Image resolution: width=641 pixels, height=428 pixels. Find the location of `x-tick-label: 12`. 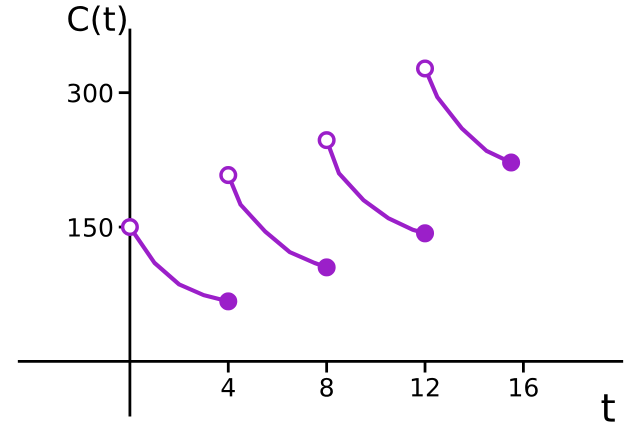

x-tick-label: 12 is located at coordinates (425, 387).